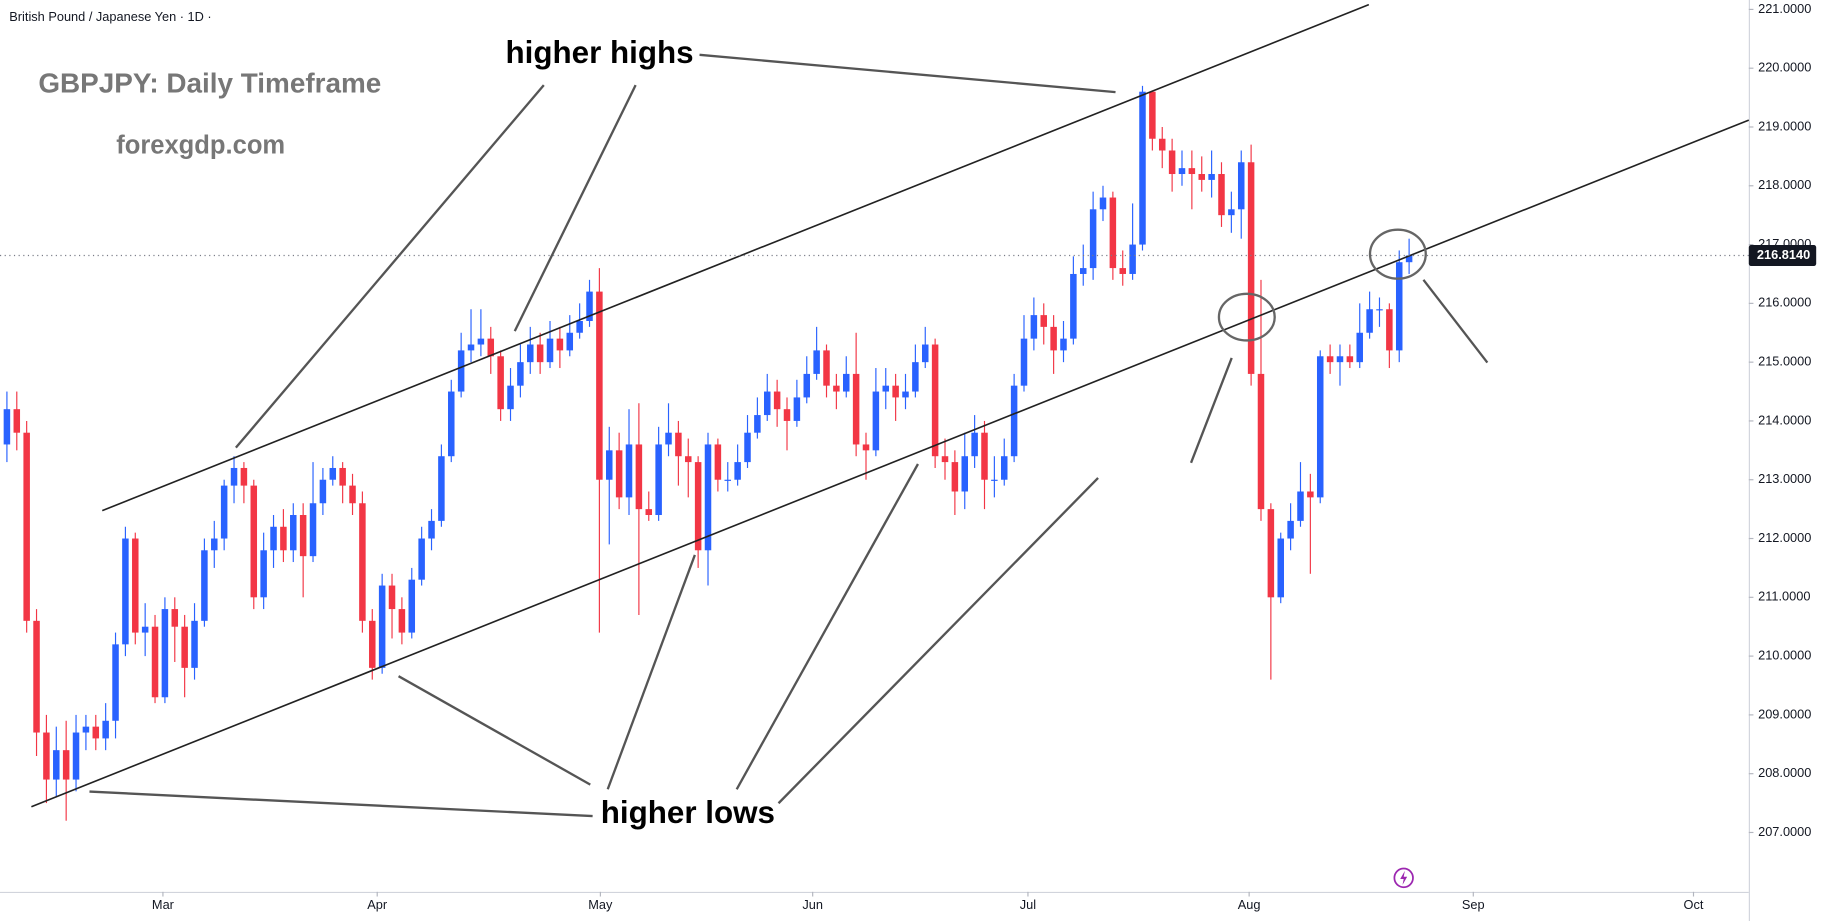  What do you see at coordinates (1784, 772) in the screenshot?
I see `y-tick-label: 208.0000` at bounding box center [1784, 772].